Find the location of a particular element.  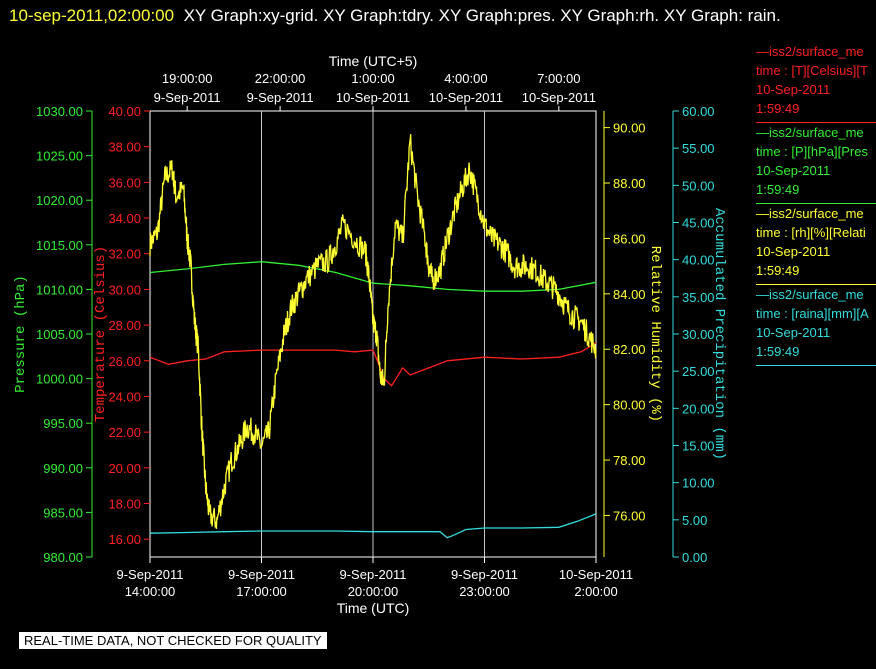

x-top-tick-label: 7:00:00 is located at coordinates (558, 78).